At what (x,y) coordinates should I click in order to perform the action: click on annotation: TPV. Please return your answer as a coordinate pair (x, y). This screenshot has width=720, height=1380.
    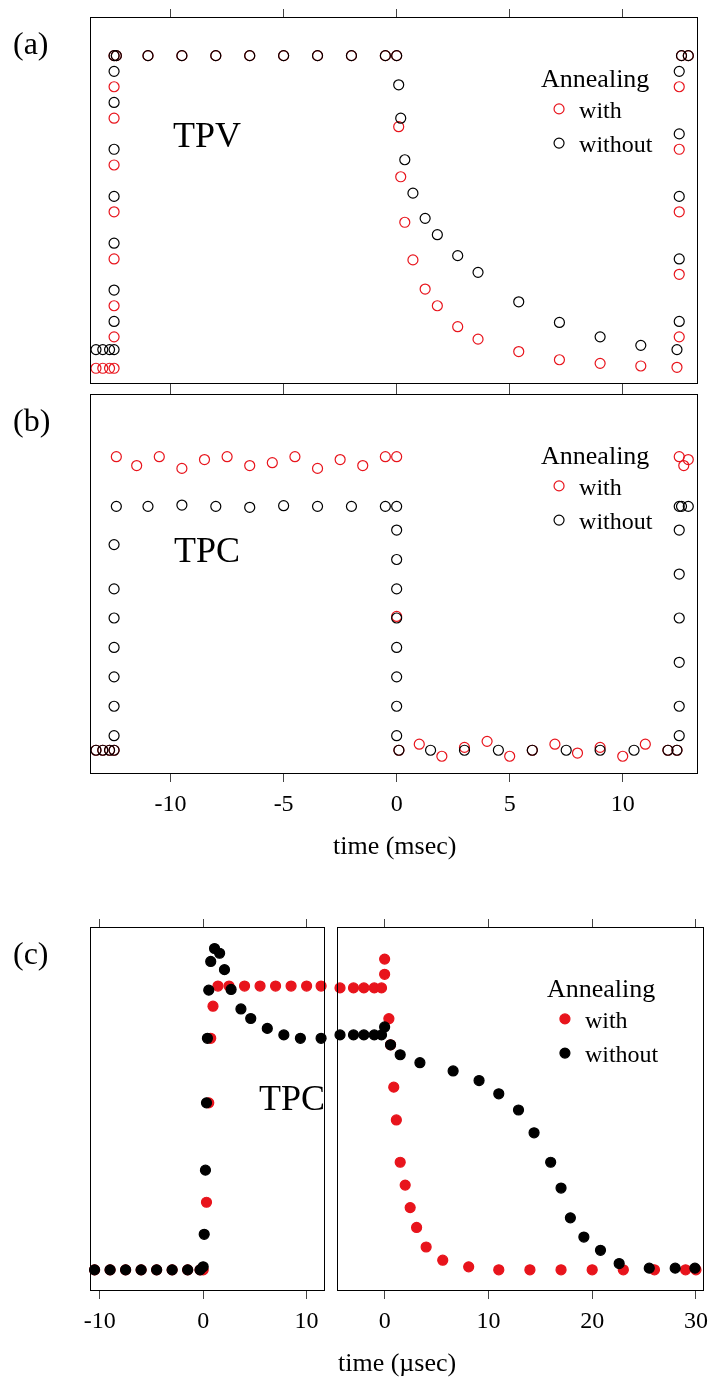
    Looking at the image, I should click on (207, 135).